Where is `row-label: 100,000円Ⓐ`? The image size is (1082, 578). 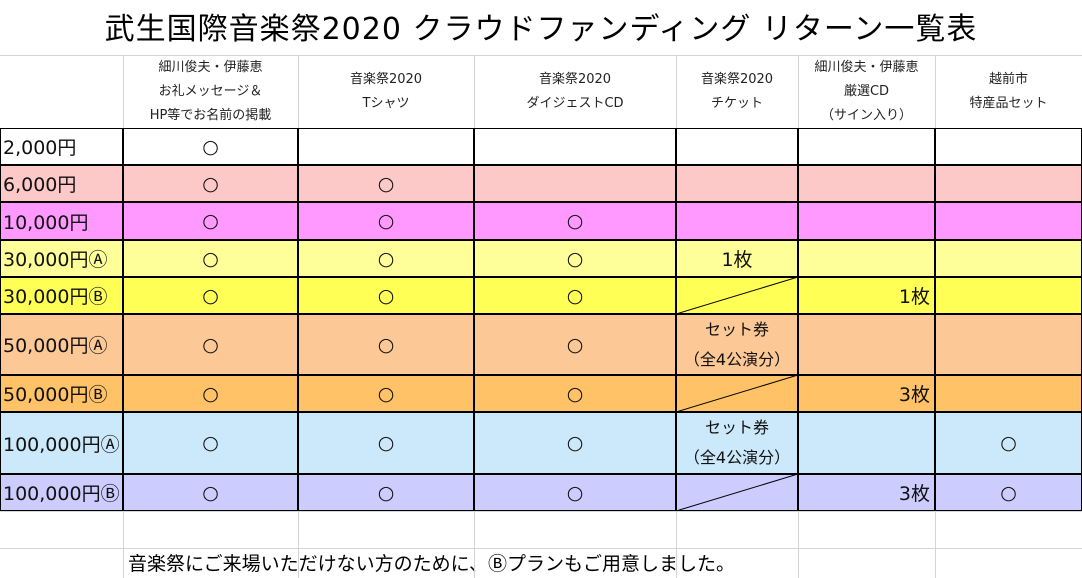
row-label: 100,000円Ⓐ is located at coordinates (61, 443).